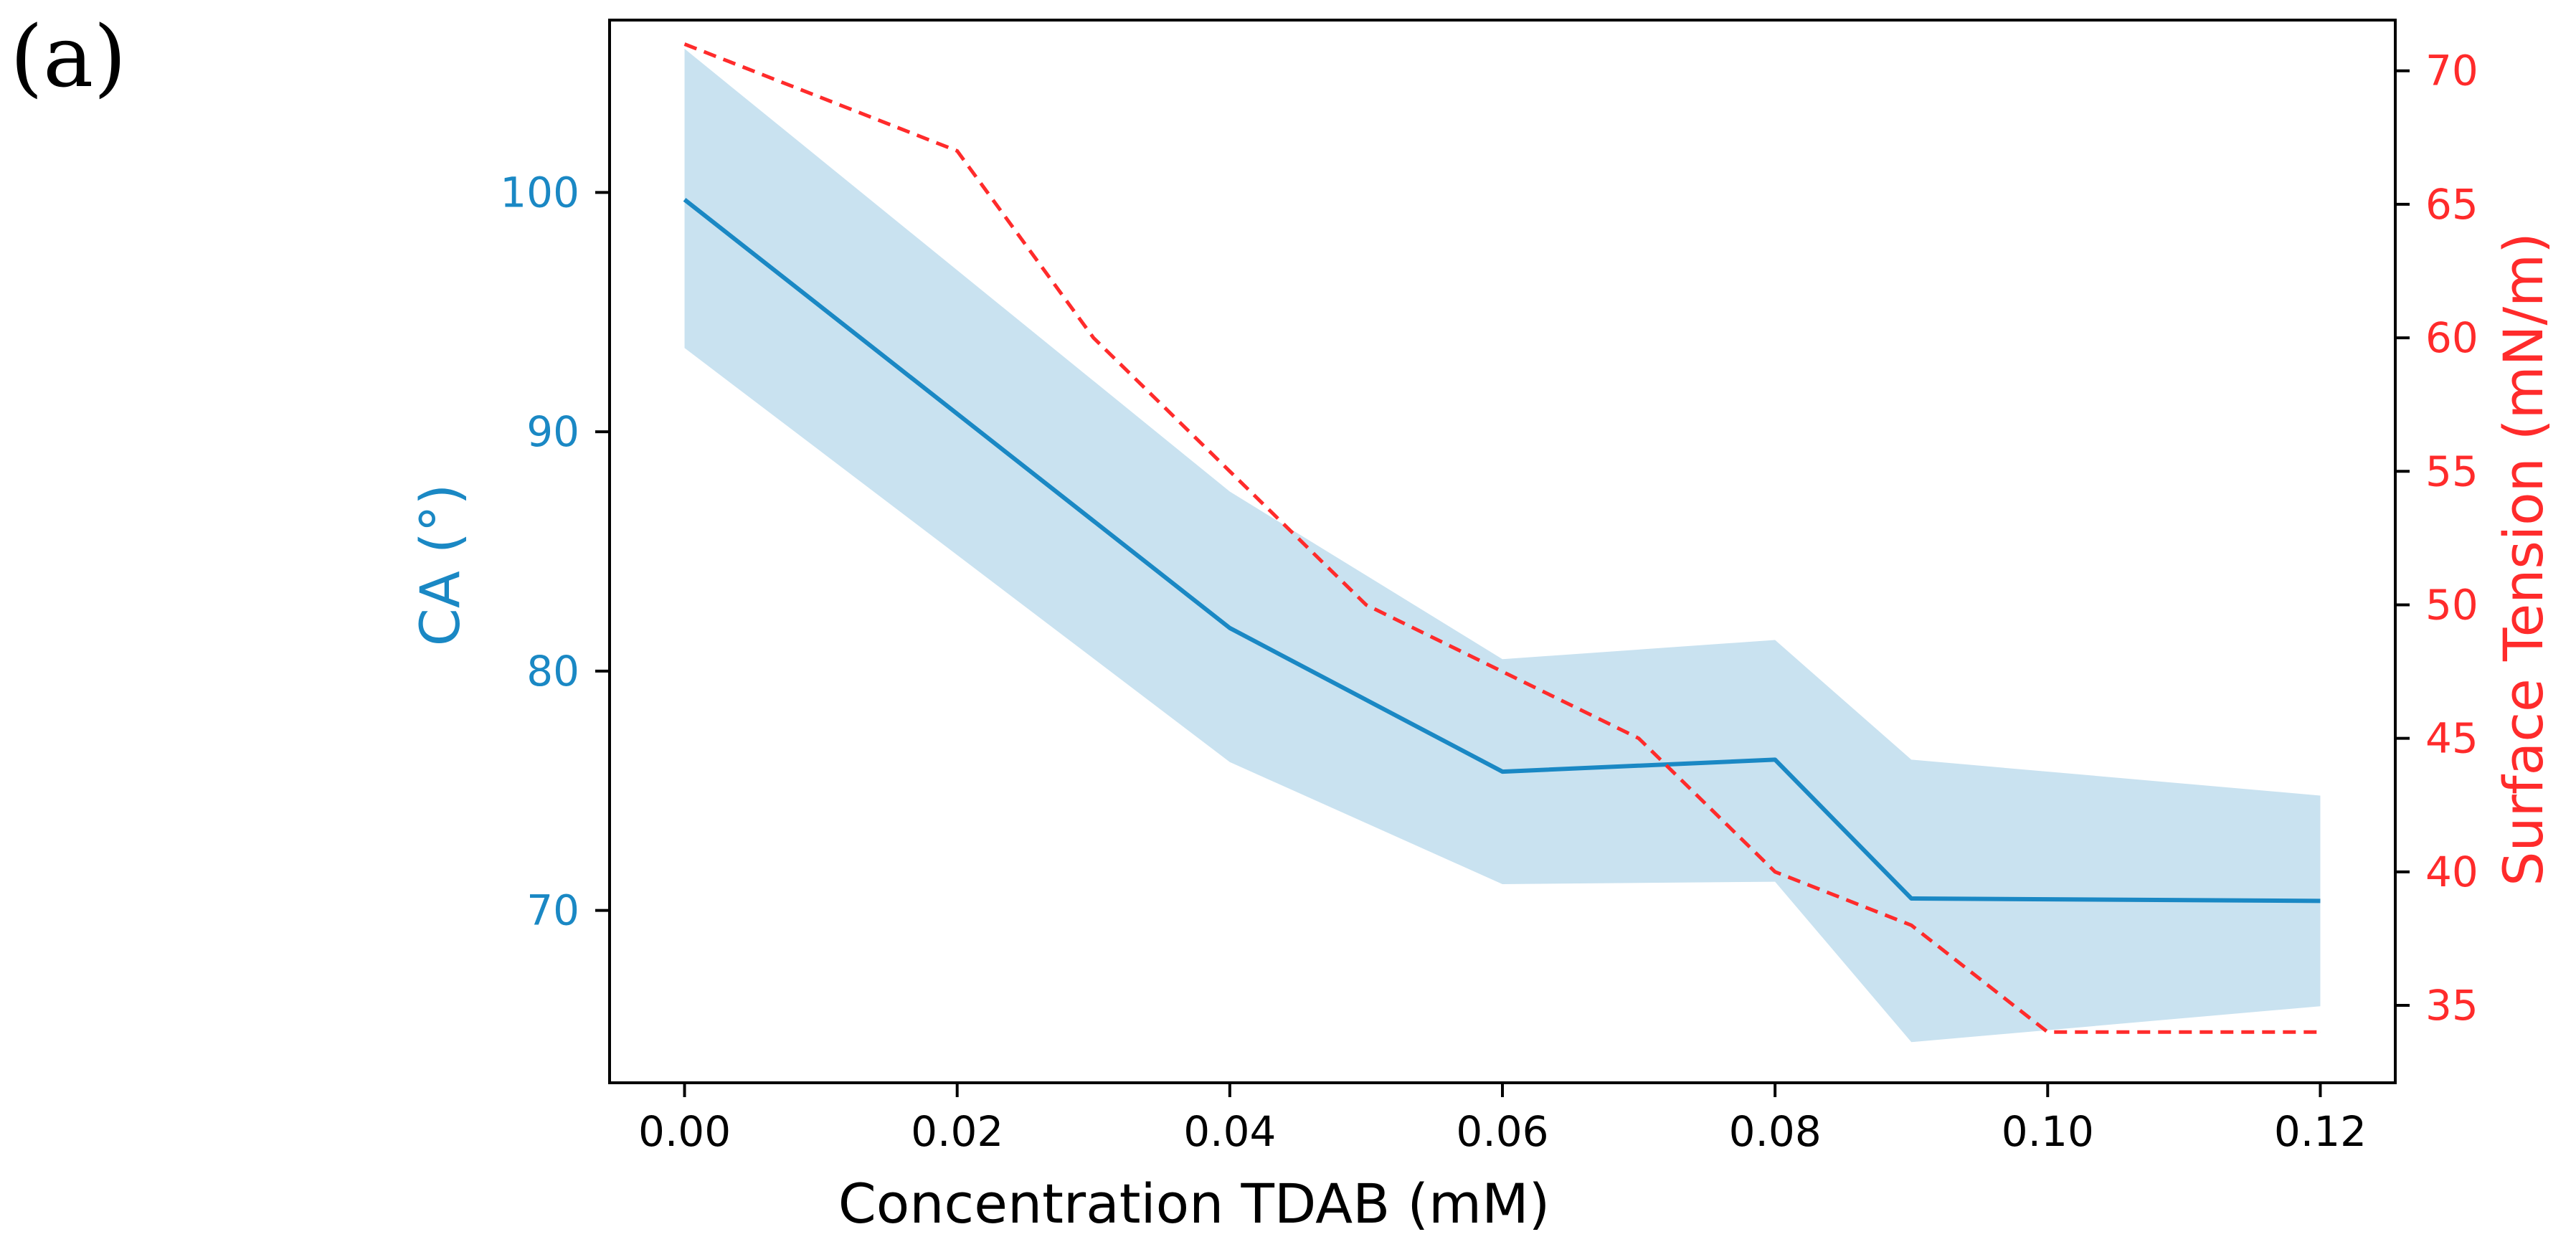 Image resolution: width=2576 pixels, height=1247 pixels. Describe the element at coordinates (2451, 604) in the screenshot. I see `right-y-tick-label: 50` at that location.